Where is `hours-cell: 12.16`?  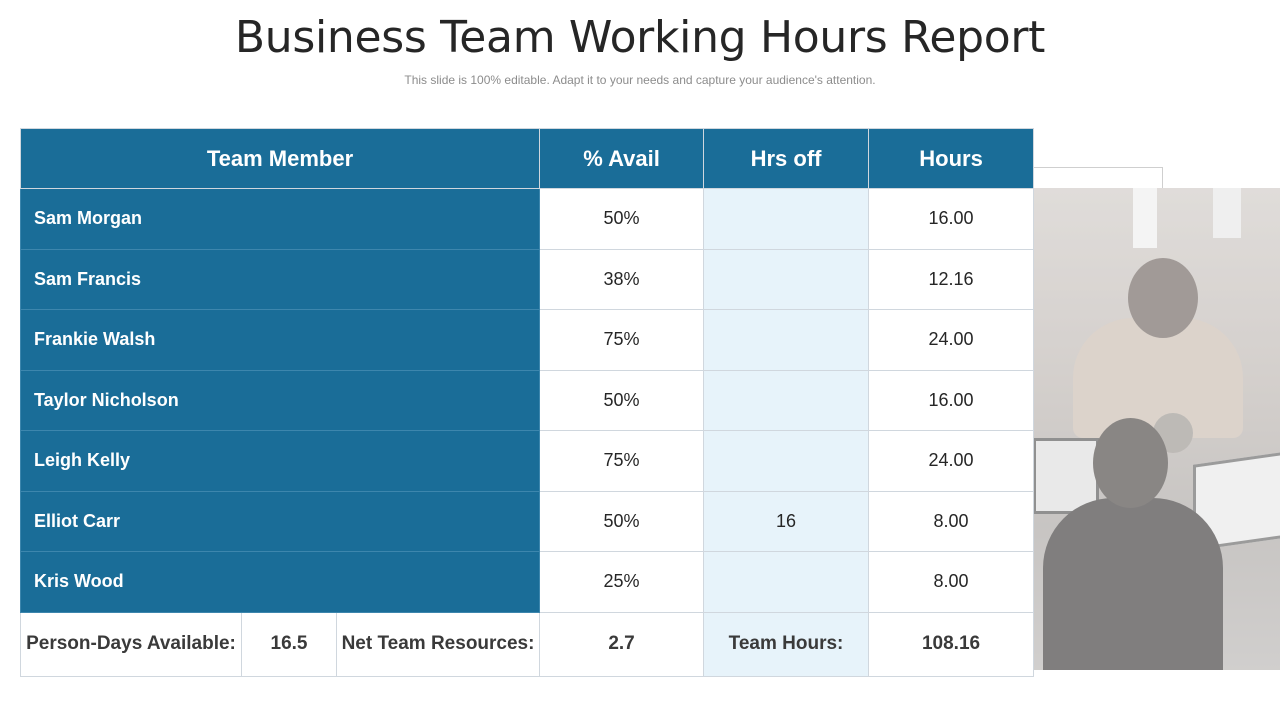 hours-cell: 12.16 is located at coordinates (951, 279).